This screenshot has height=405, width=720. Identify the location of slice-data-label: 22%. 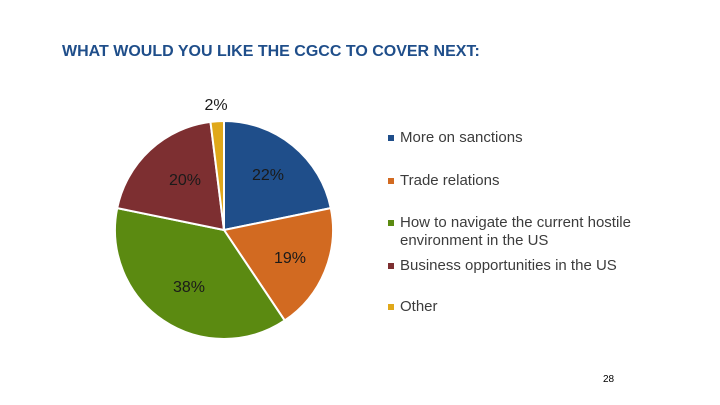
(268, 175).